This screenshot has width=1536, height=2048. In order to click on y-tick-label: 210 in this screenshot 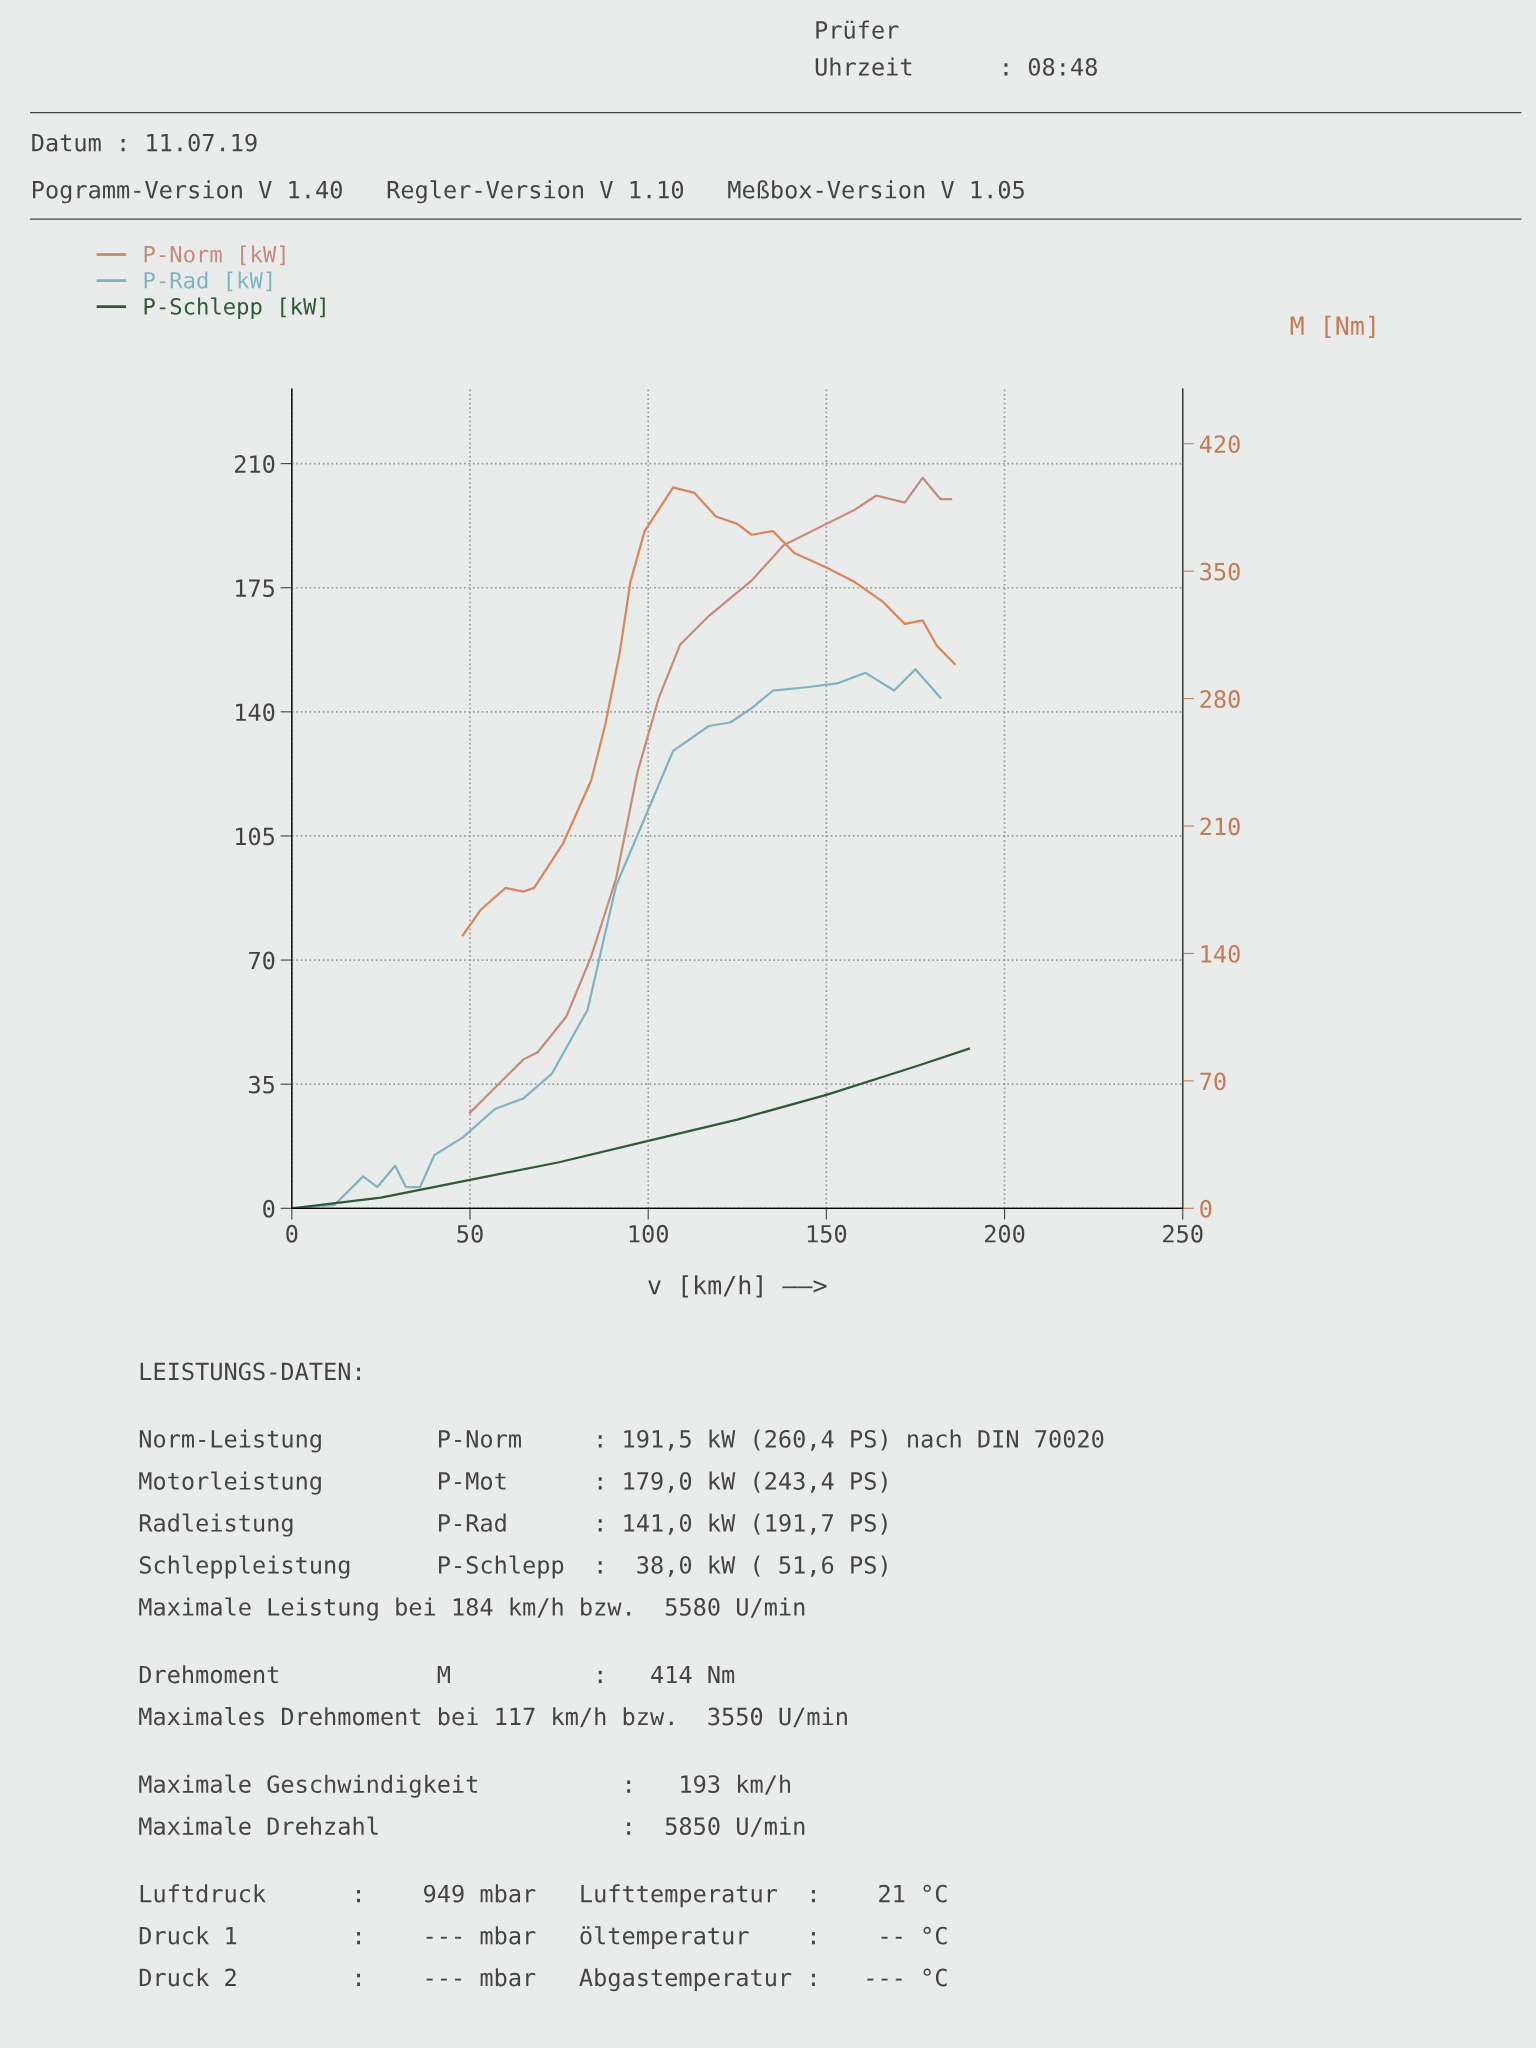, I will do `click(254, 464)`.